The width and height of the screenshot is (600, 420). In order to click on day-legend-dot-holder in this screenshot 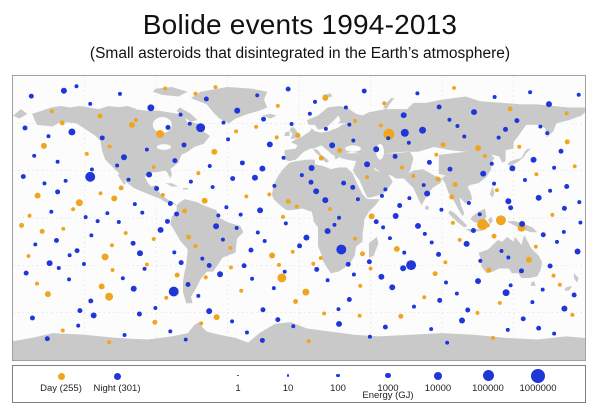, I will do `click(61, 376)`.